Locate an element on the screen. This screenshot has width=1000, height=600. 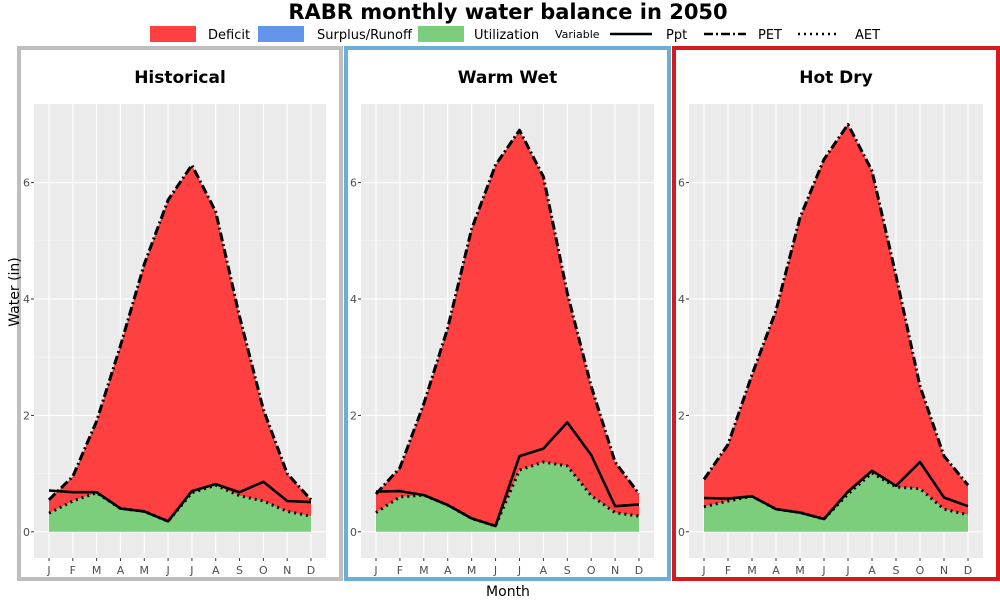
x-tick-label-1-6: J is located at coordinates (519, 570).